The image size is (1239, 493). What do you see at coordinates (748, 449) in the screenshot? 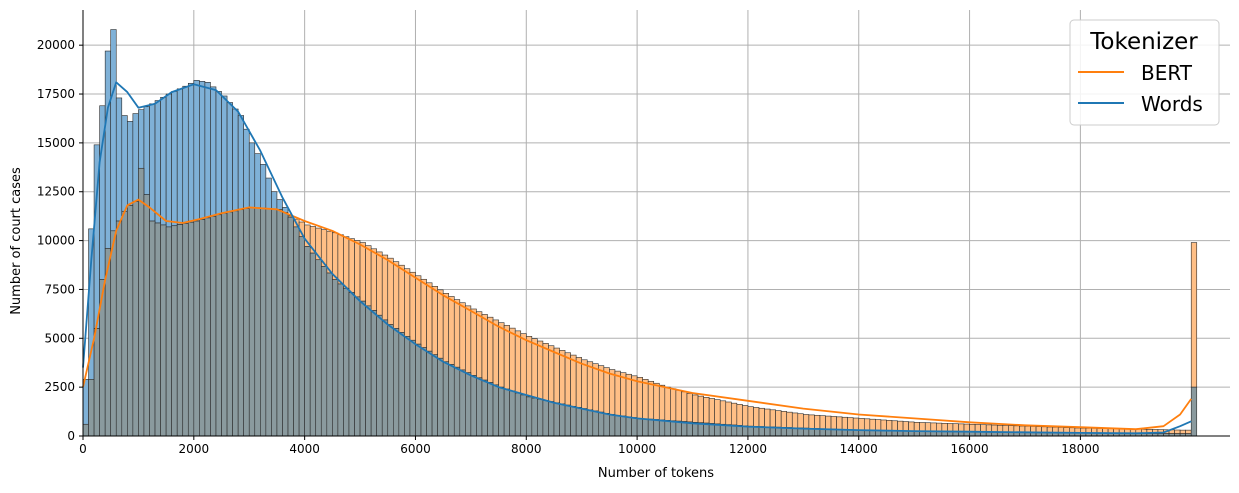
I see `x-tick-label: 12000` at bounding box center [748, 449].